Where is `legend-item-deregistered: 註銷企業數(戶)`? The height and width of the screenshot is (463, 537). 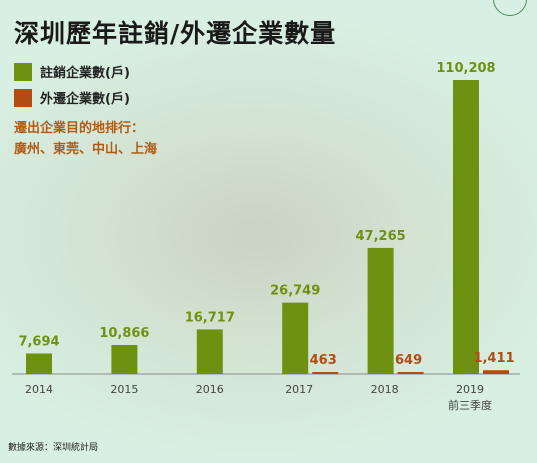 legend-item-deregistered: 註銷企業數(戶) is located at coordinates (72, 71).